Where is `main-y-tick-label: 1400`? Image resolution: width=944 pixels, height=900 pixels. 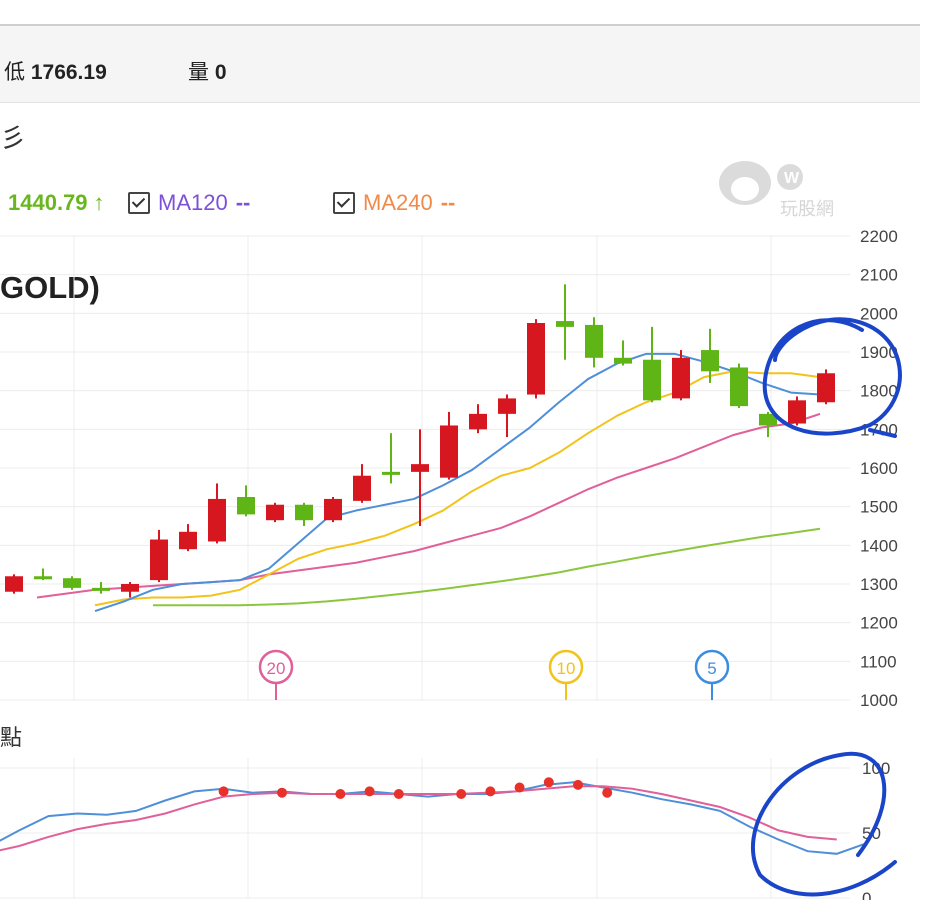
main-y-tick-label: 1400 is located at coordinates (879, 545).